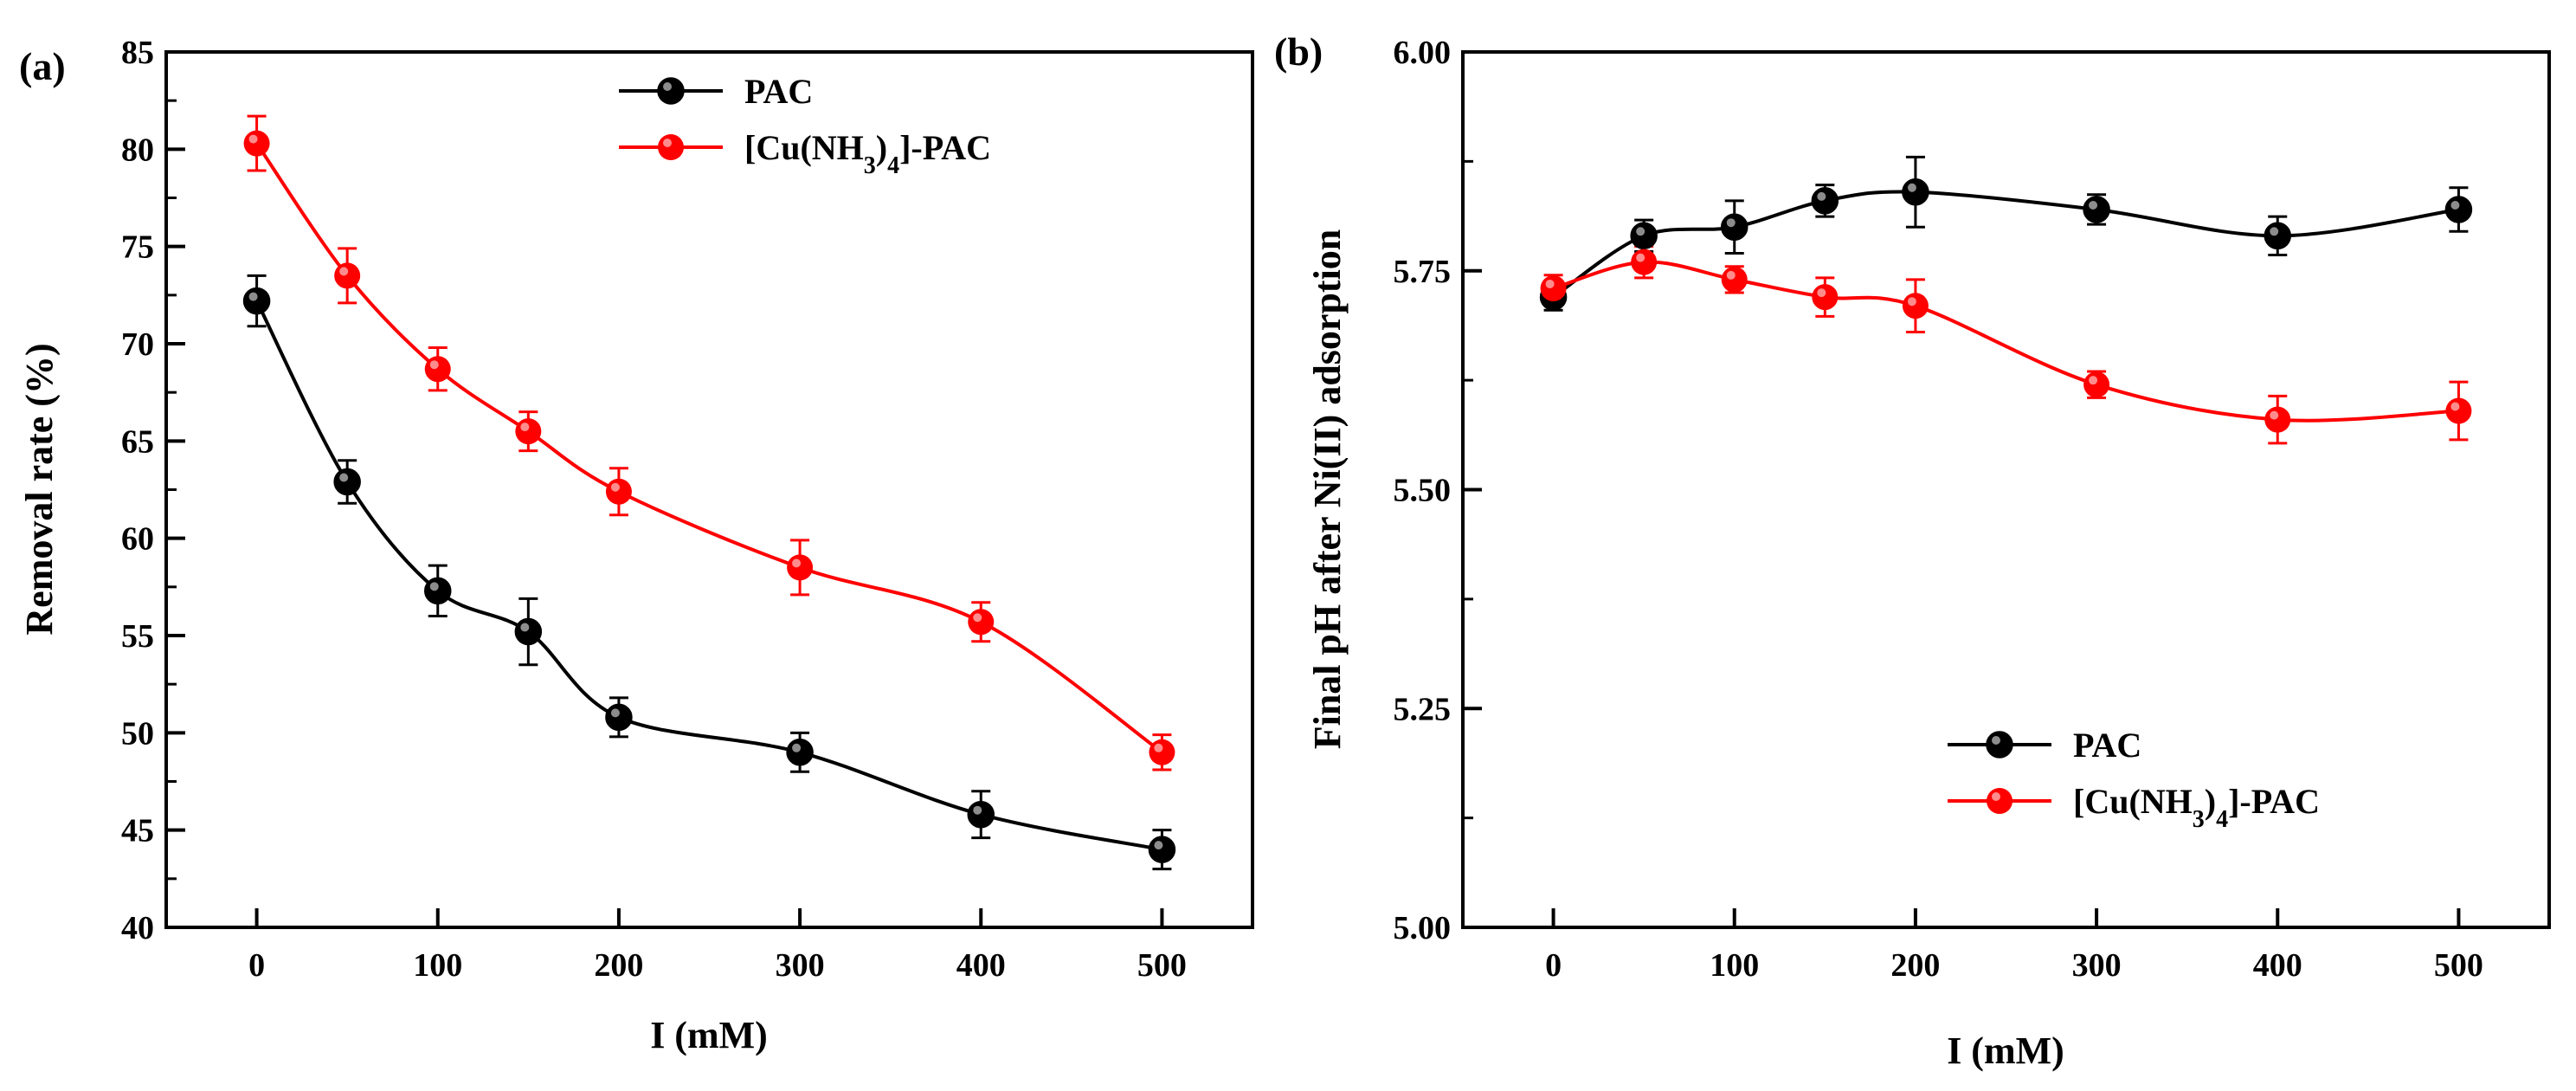 The width and height of the screenshot is (2576, 1091). I want to click on y-tick-label: 5.50, so click(1423, 491).